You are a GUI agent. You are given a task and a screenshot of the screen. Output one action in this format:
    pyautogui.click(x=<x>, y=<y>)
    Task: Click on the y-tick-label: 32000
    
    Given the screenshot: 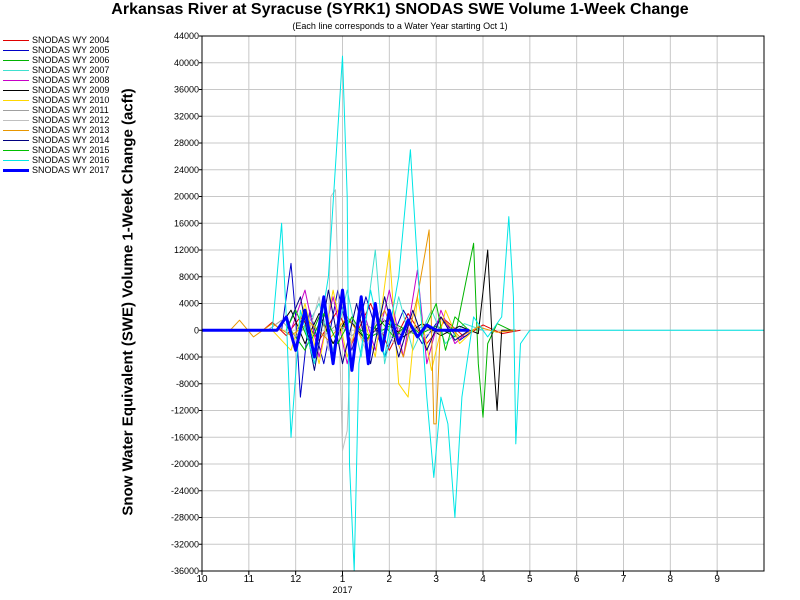 What is the action you would take?
    pyautogui.click(x=186, y=116)
    